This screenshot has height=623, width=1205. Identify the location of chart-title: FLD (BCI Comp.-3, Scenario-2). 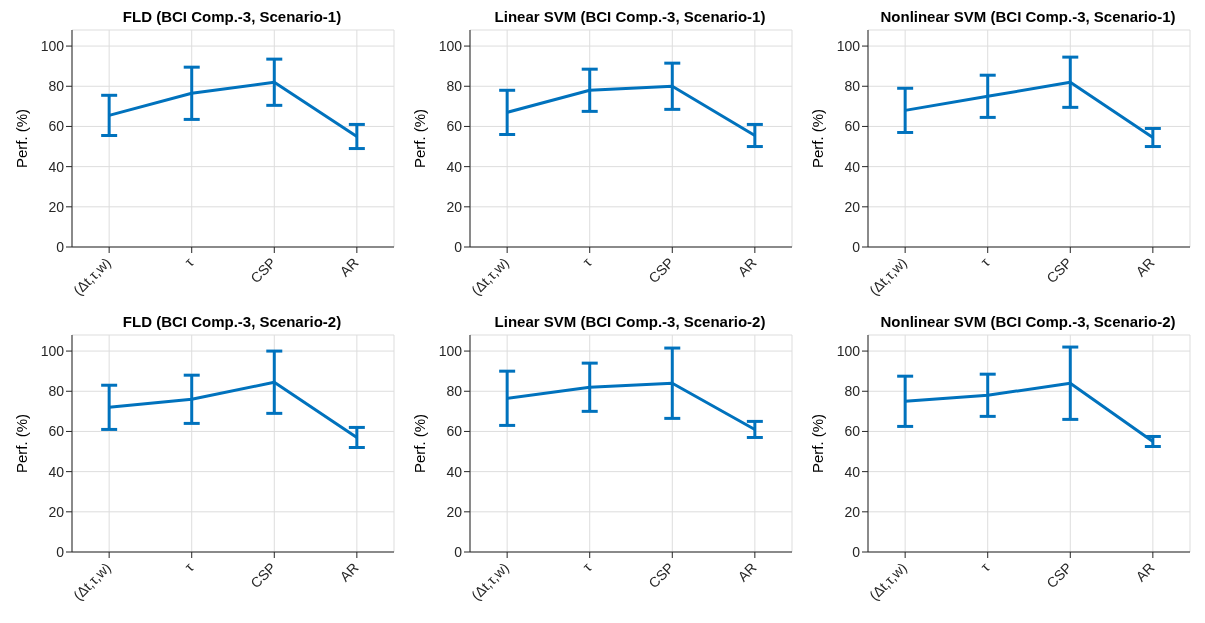
(232, 322).